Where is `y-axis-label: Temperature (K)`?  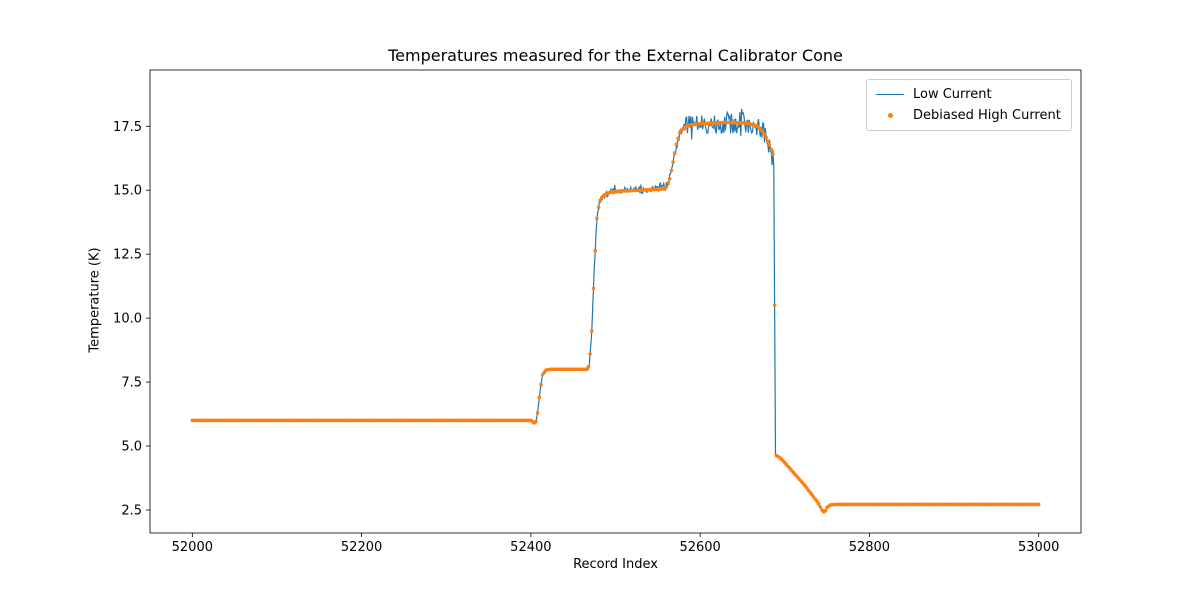
y-axis-label: Temperature (K) is located at coordinates (95, 300).